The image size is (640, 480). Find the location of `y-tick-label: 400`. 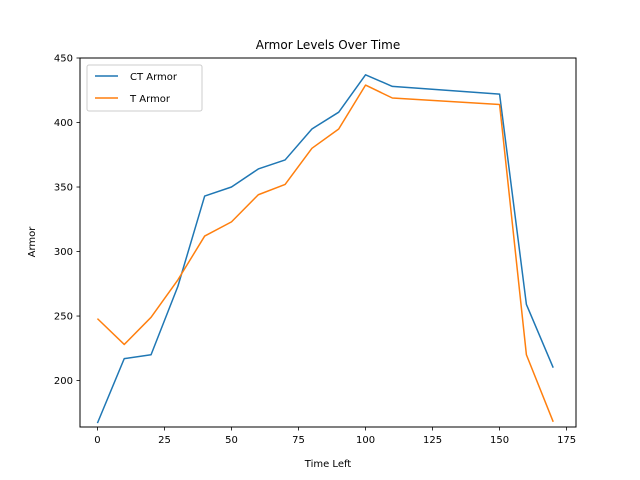

y-tick-label: 400 is located at coordinates (63, 123).